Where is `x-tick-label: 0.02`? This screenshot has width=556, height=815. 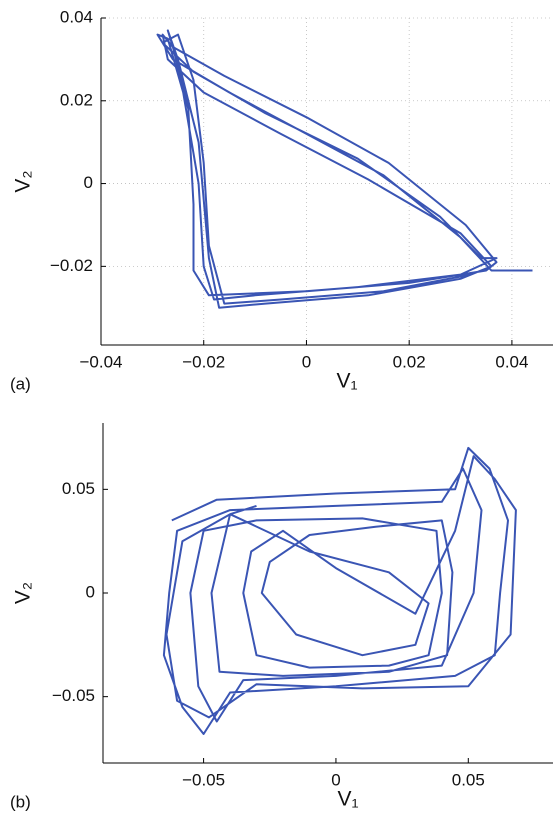 x-tick-label: 0.02 is located at coordinates (409, 361).